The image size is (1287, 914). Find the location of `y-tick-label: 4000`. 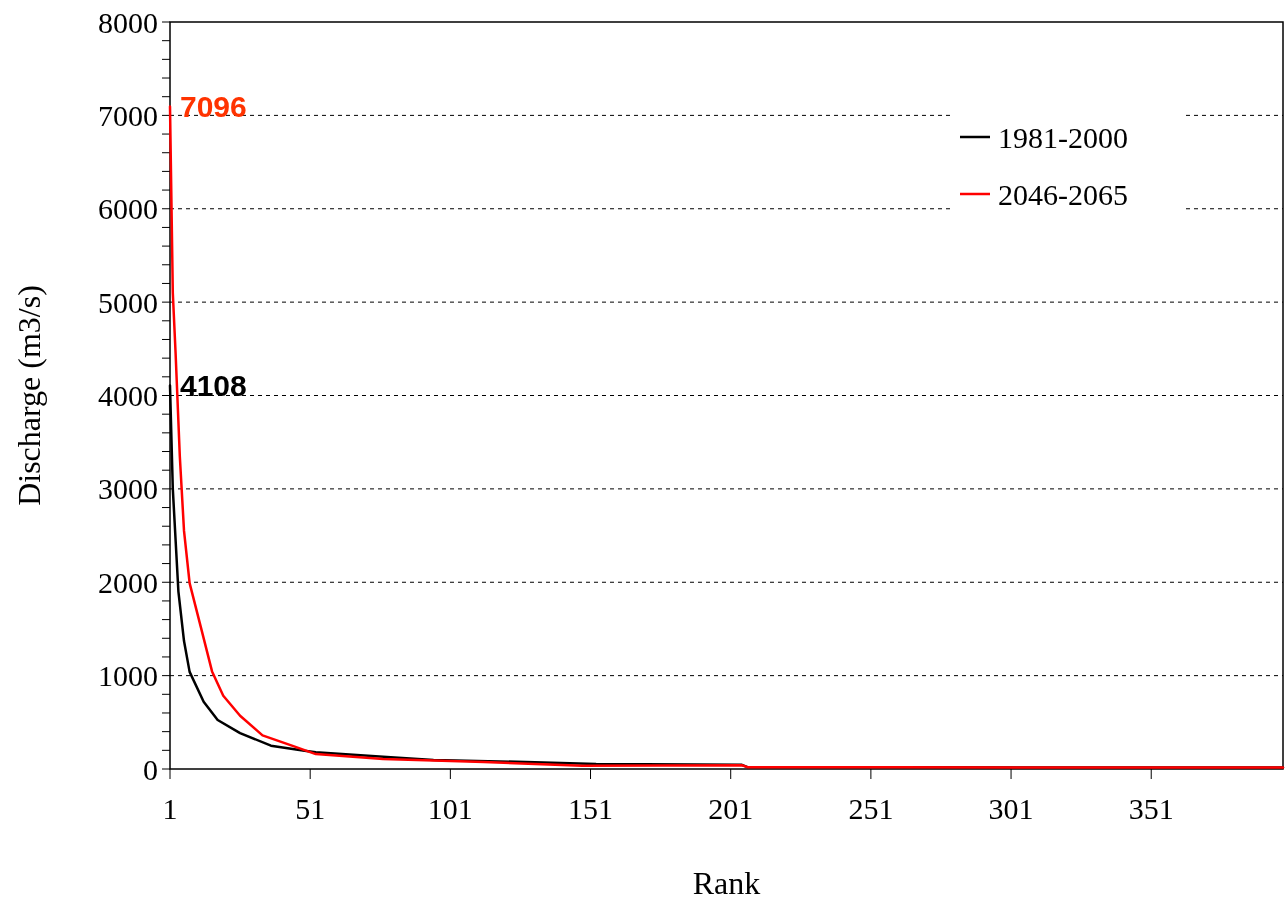

y-tick-label: 4000 is located at coordinates (128, 395).